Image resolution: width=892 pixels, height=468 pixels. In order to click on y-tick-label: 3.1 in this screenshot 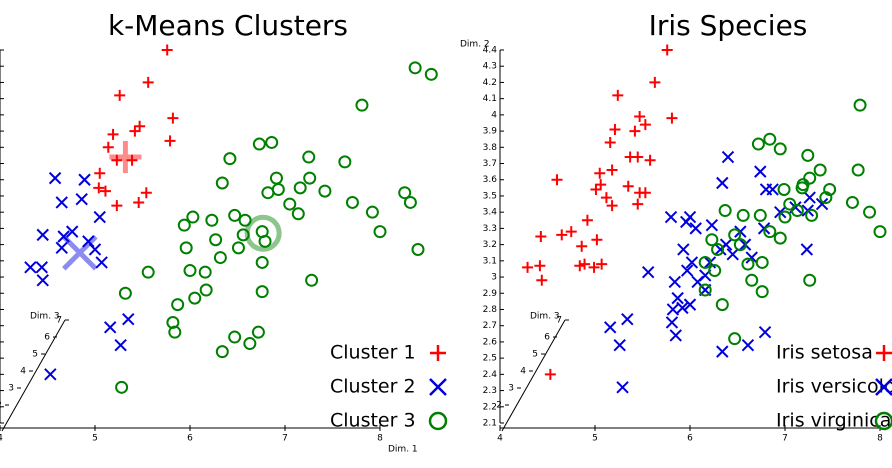, I will do `click(490, 261)`.